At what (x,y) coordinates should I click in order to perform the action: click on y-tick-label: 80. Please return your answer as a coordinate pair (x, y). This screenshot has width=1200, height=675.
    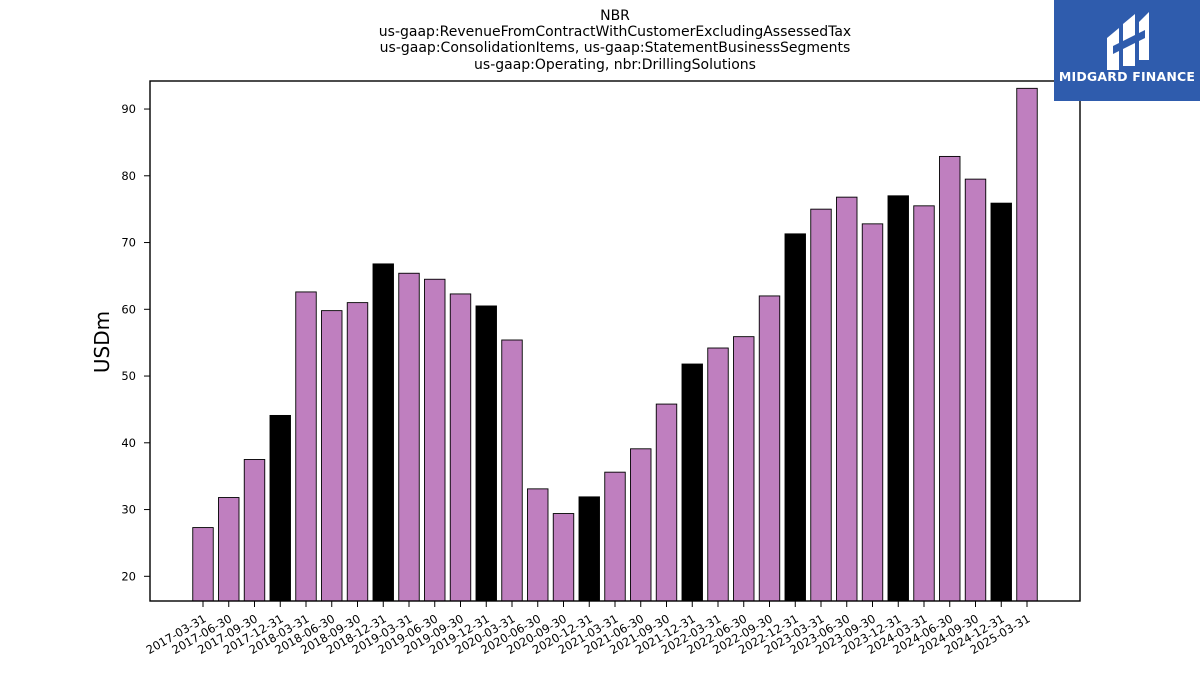
    Looking at the image, I should click on (128, 176).